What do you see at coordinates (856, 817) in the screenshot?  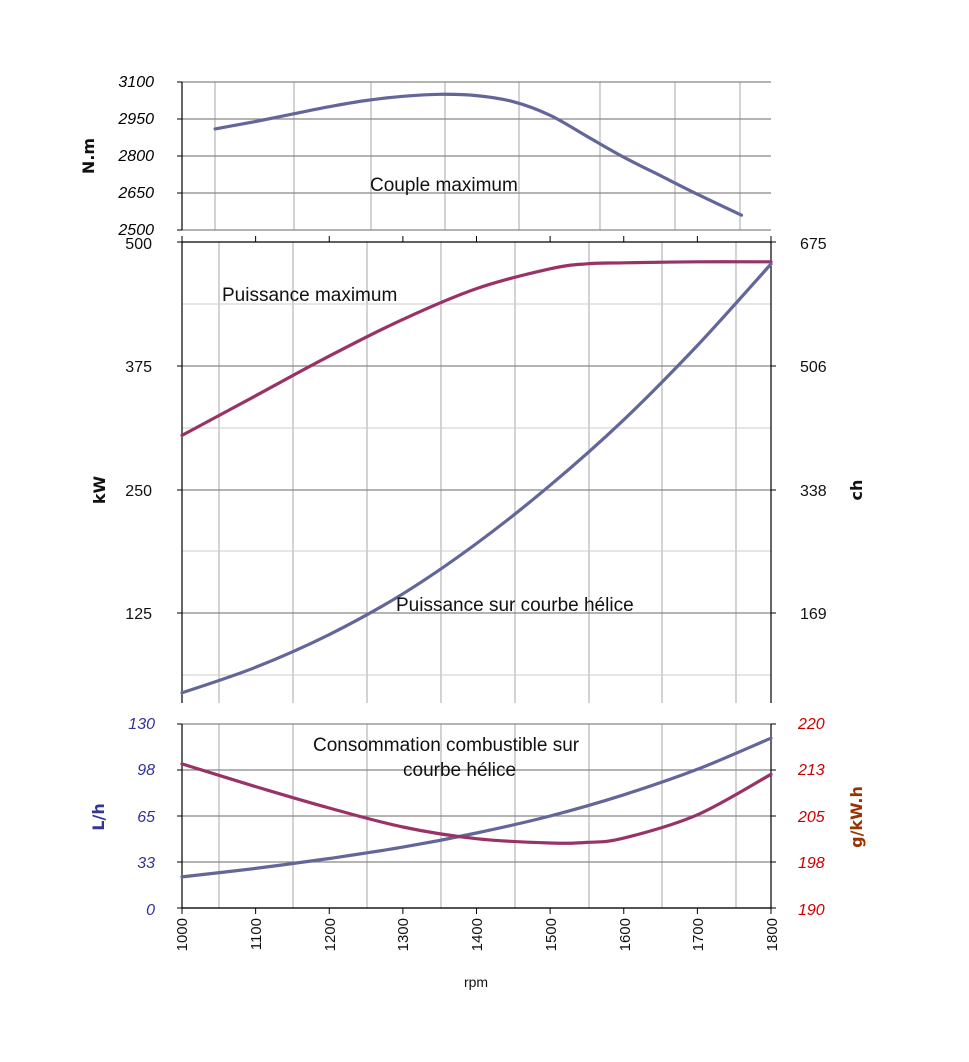 I see `bot-y2label: g/kW.h` at bounding box center [856, 817].